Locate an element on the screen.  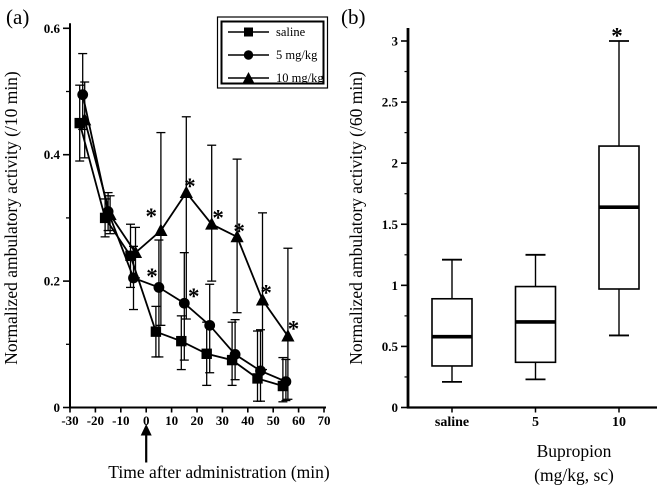
panel-a-y-tick-label: 0.6 is located at coordinates (52, 28).